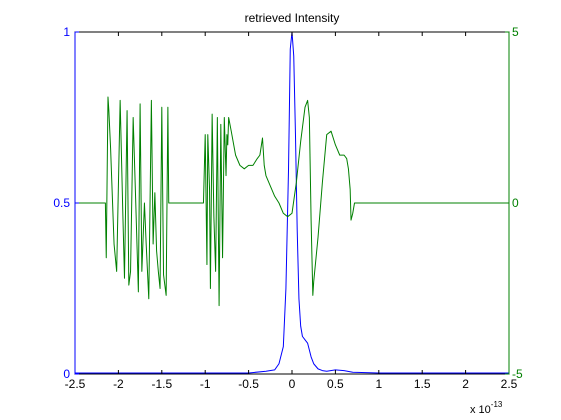 Image resolution: width=561 pixels, height=420 pixels. Describe the element at coordinates (335, 384) in the screenshot. I see `x-tick-label: 0.5` at that location.